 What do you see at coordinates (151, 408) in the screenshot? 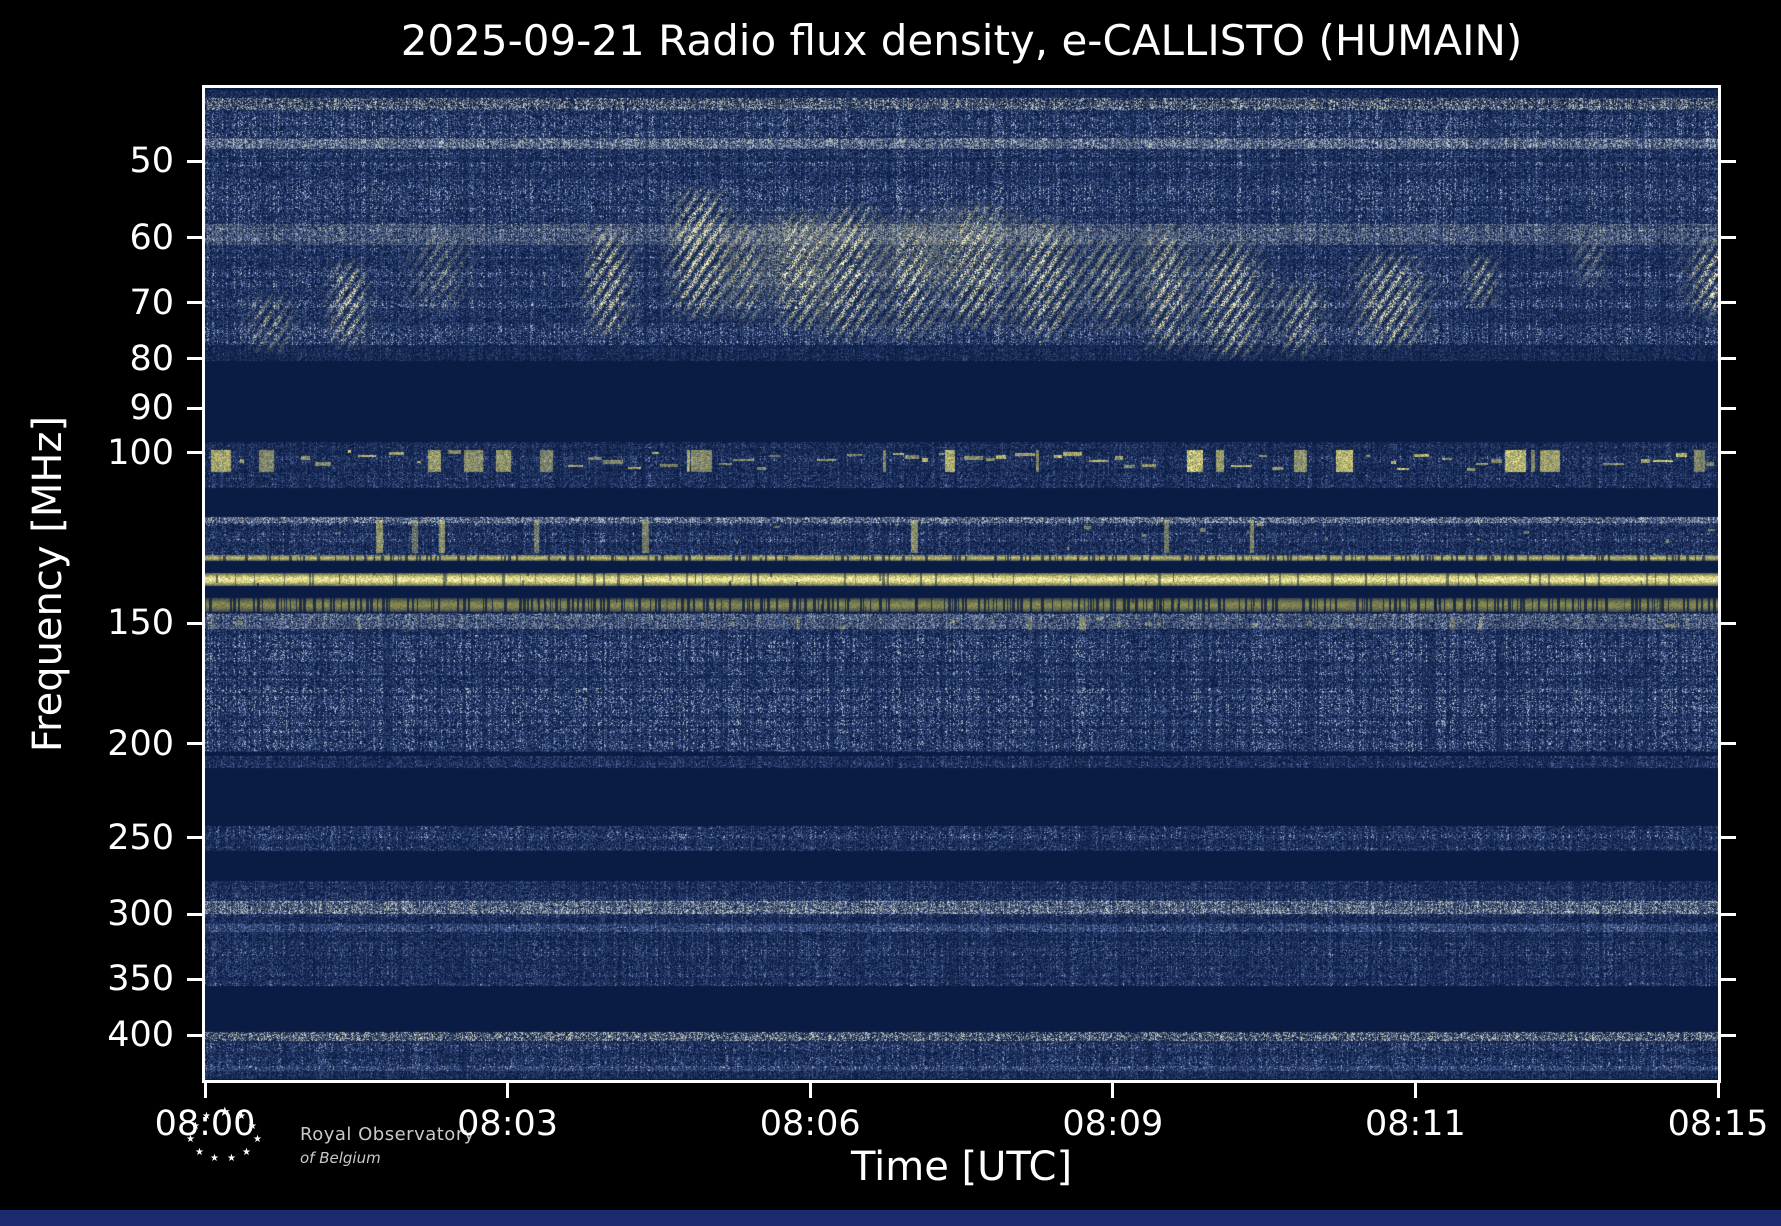
I see `y-tick-label: 90` at bounding box center [151, 408].